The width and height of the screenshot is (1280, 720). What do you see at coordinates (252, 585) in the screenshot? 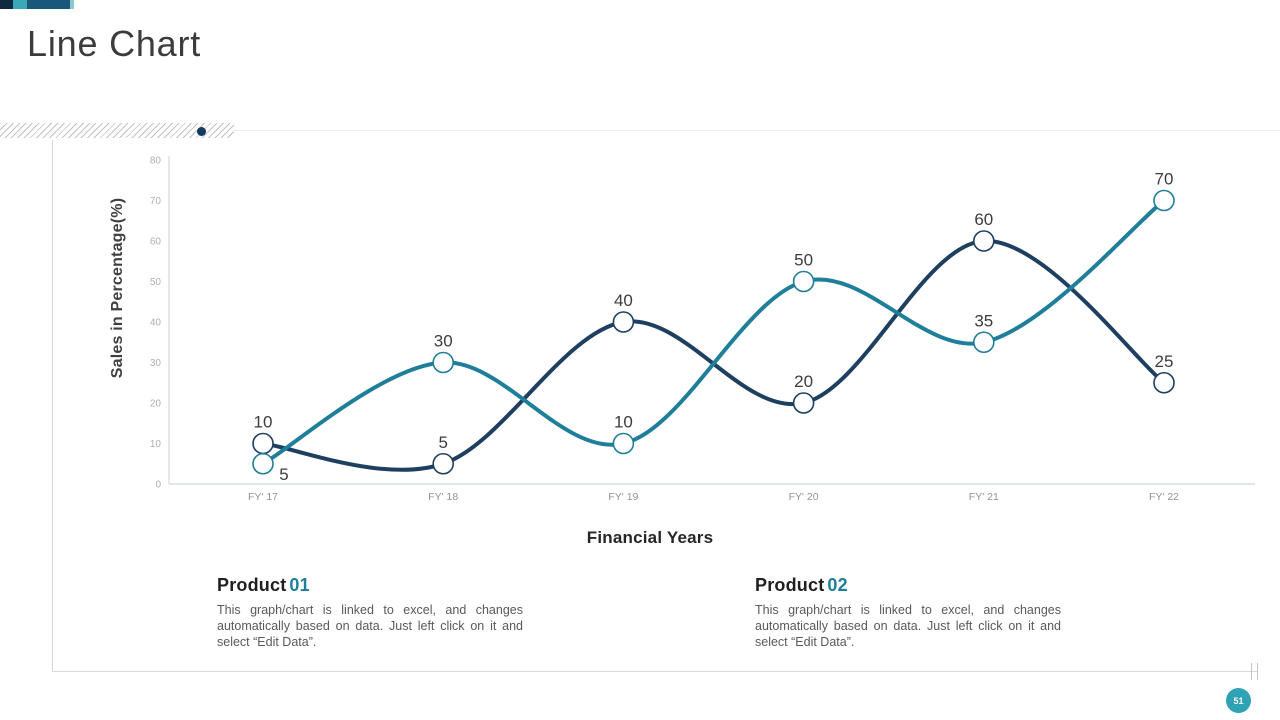
I see `product-01-heading-text: Product` at bounding box center [252, 585].